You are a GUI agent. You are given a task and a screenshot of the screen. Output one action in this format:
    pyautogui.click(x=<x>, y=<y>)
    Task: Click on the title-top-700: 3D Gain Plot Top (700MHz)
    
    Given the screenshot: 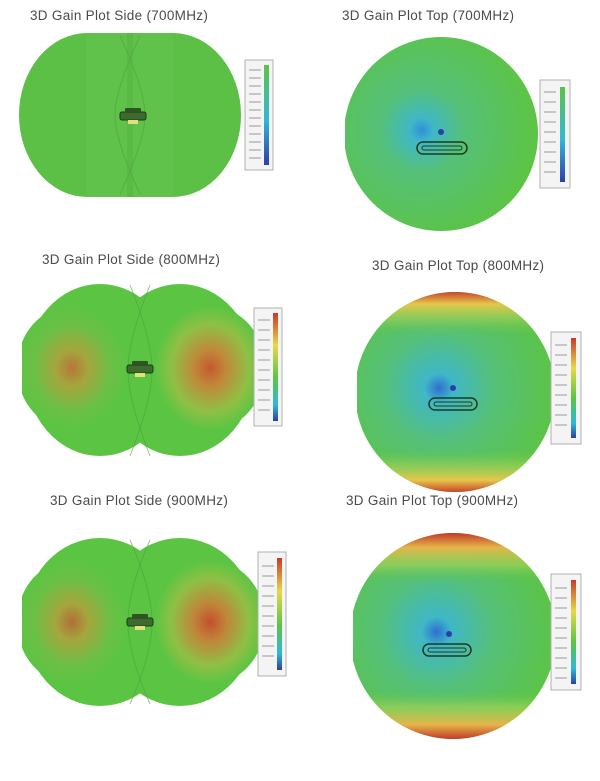 What is the action you would take?
    pyautogui.click(x=428, y=15)
    